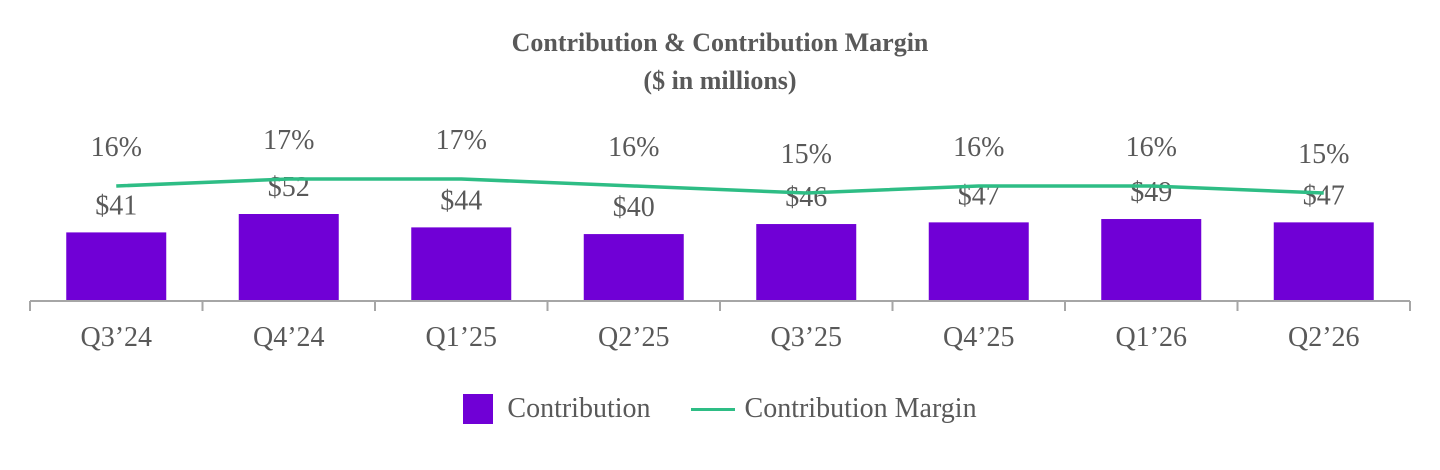  Describe the element at coordinates (634, 337) in the screenshot. I see `x-tick-label: Q2’25` at that location.